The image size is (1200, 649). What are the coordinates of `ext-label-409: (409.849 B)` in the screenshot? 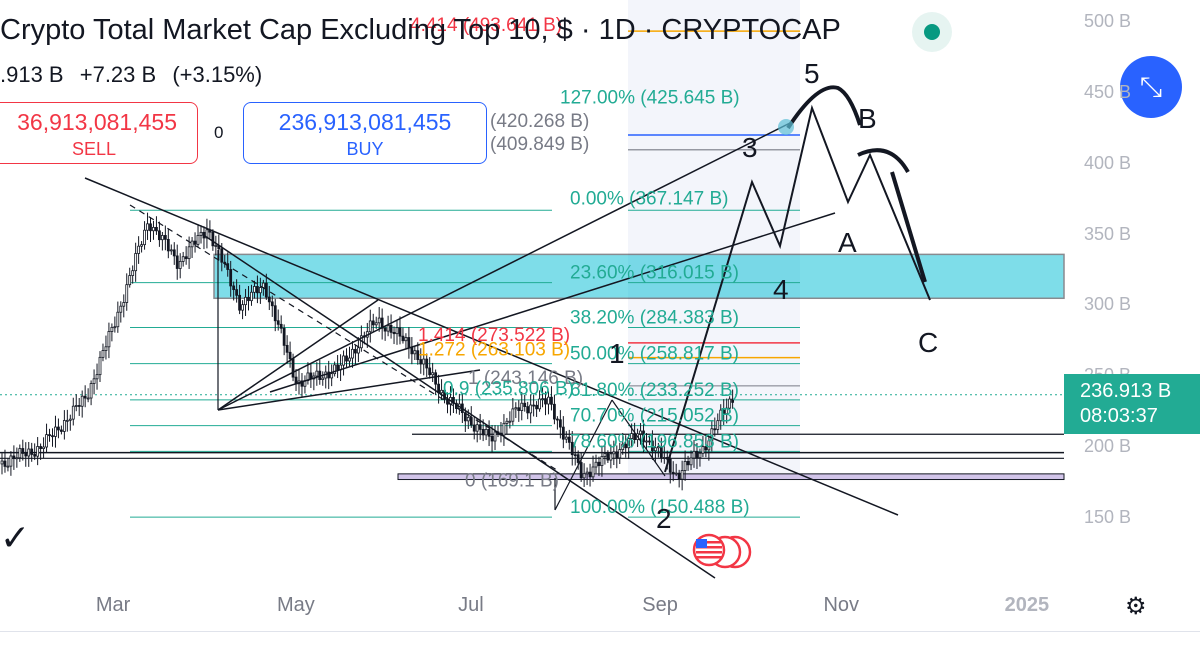 It's located at (539, 144).